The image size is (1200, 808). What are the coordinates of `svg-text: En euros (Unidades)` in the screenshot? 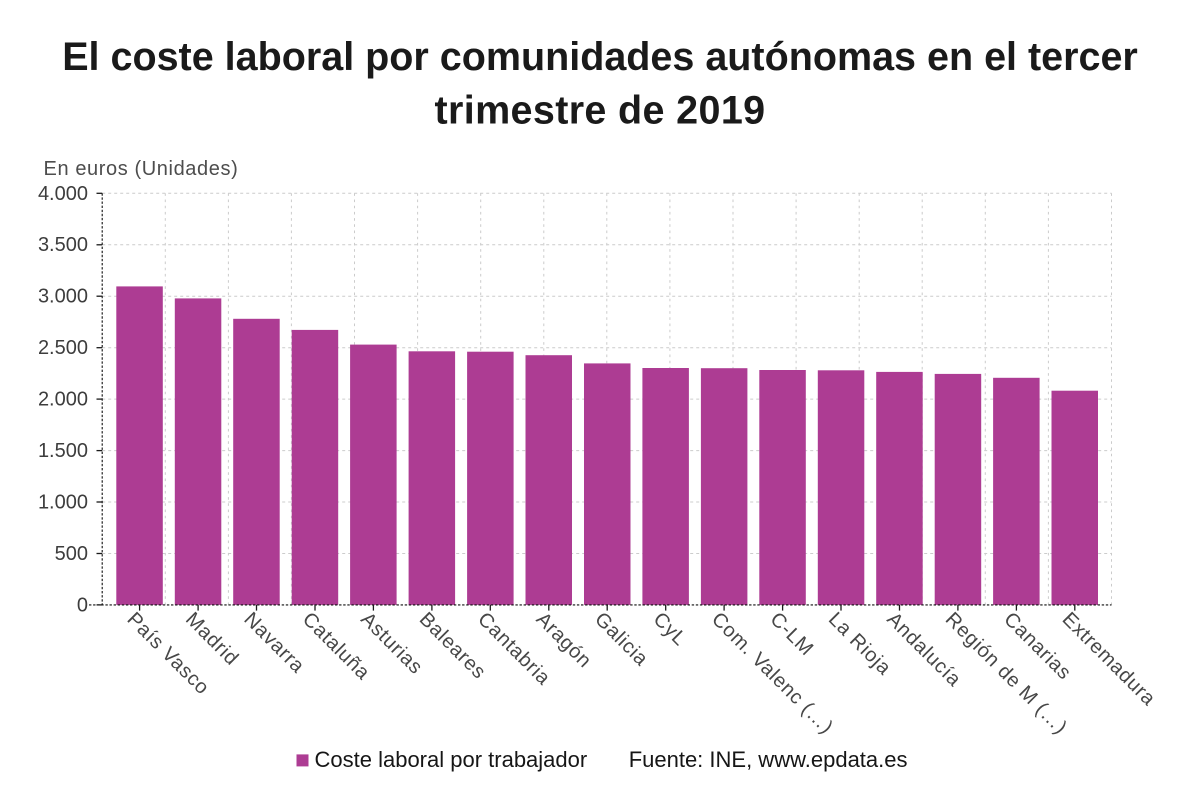 It's located at (141, 169).